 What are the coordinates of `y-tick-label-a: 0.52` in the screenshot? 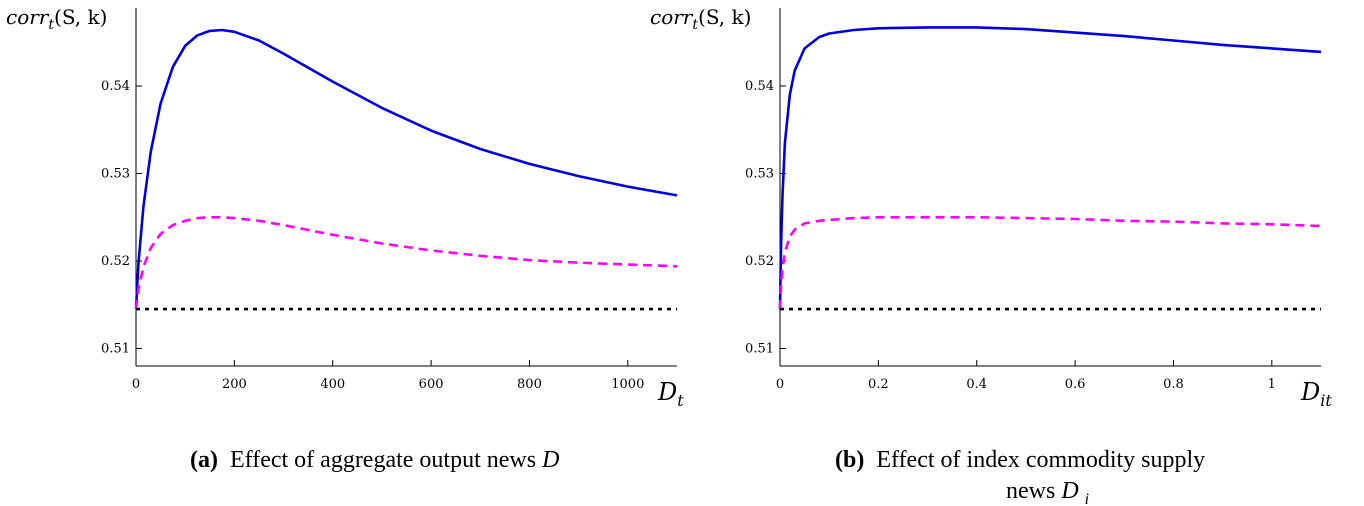 It's located at (115, 261).